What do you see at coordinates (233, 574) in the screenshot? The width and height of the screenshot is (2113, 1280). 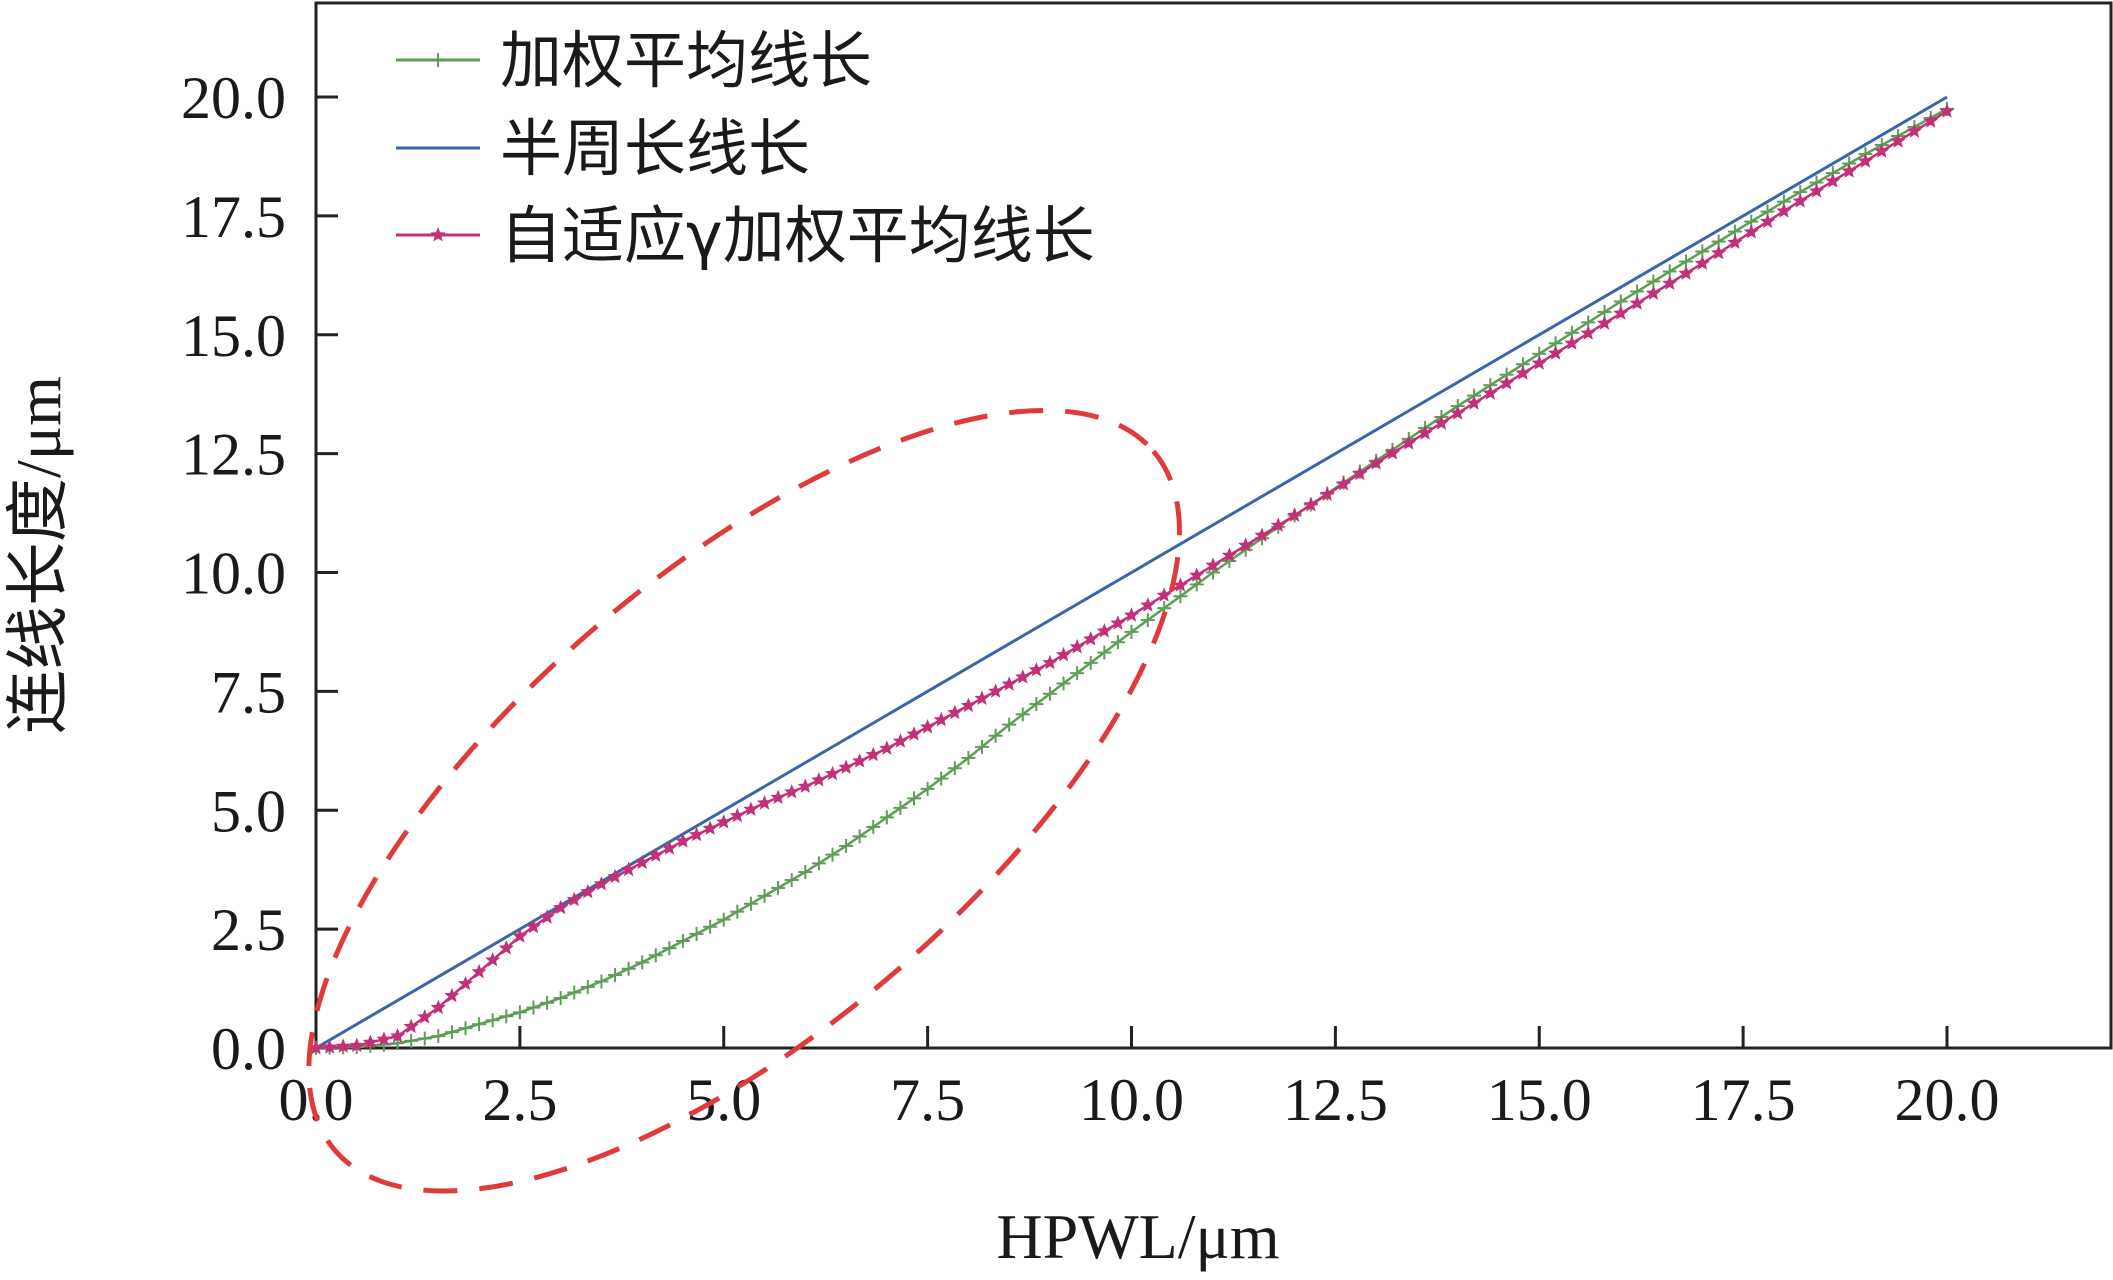 I see `y-tick-label: 10.0` at bounding box center [233, 574].